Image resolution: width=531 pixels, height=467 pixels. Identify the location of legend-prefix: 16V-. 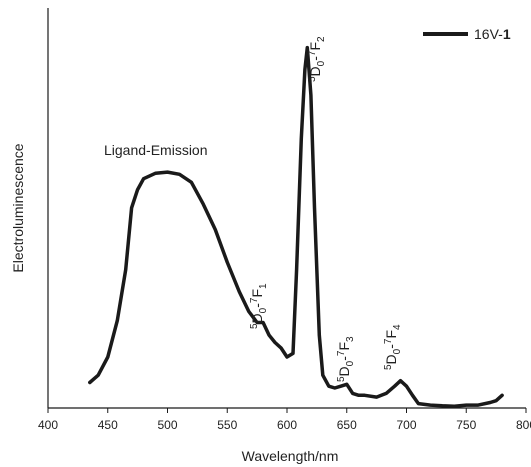
(488, 34).